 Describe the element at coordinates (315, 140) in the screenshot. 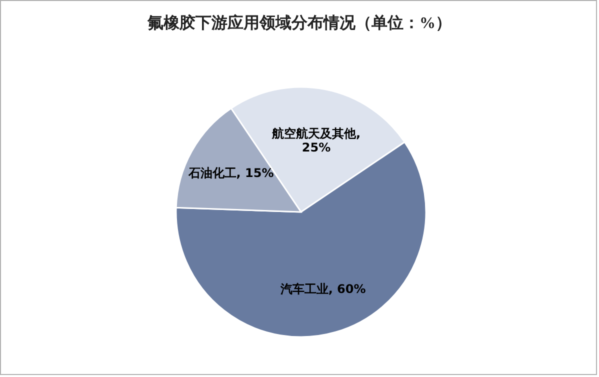

I see `slice-label: 航空航天及其他, 25%` at that location.